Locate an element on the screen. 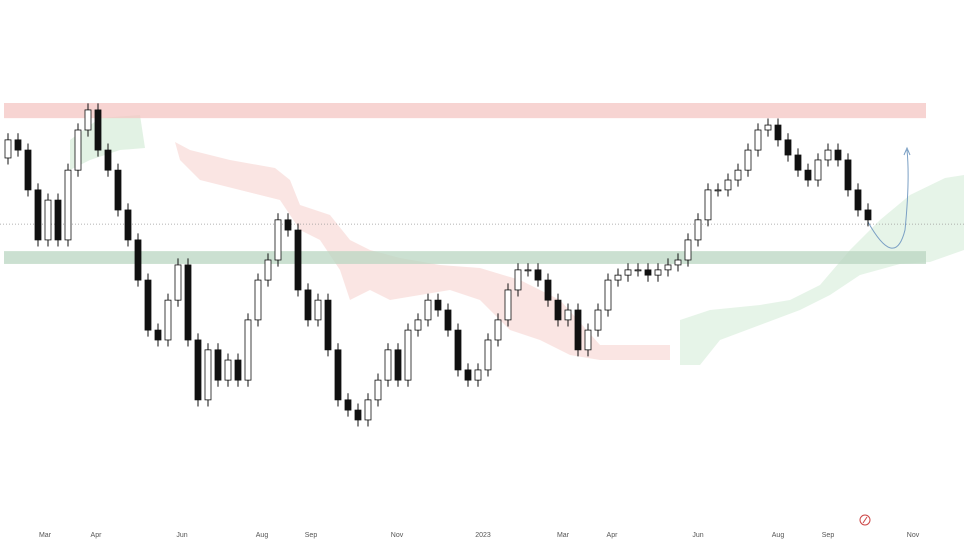 The width and height of the screenshot is (964, 541). icon-line is located at coordinates (865, 520).